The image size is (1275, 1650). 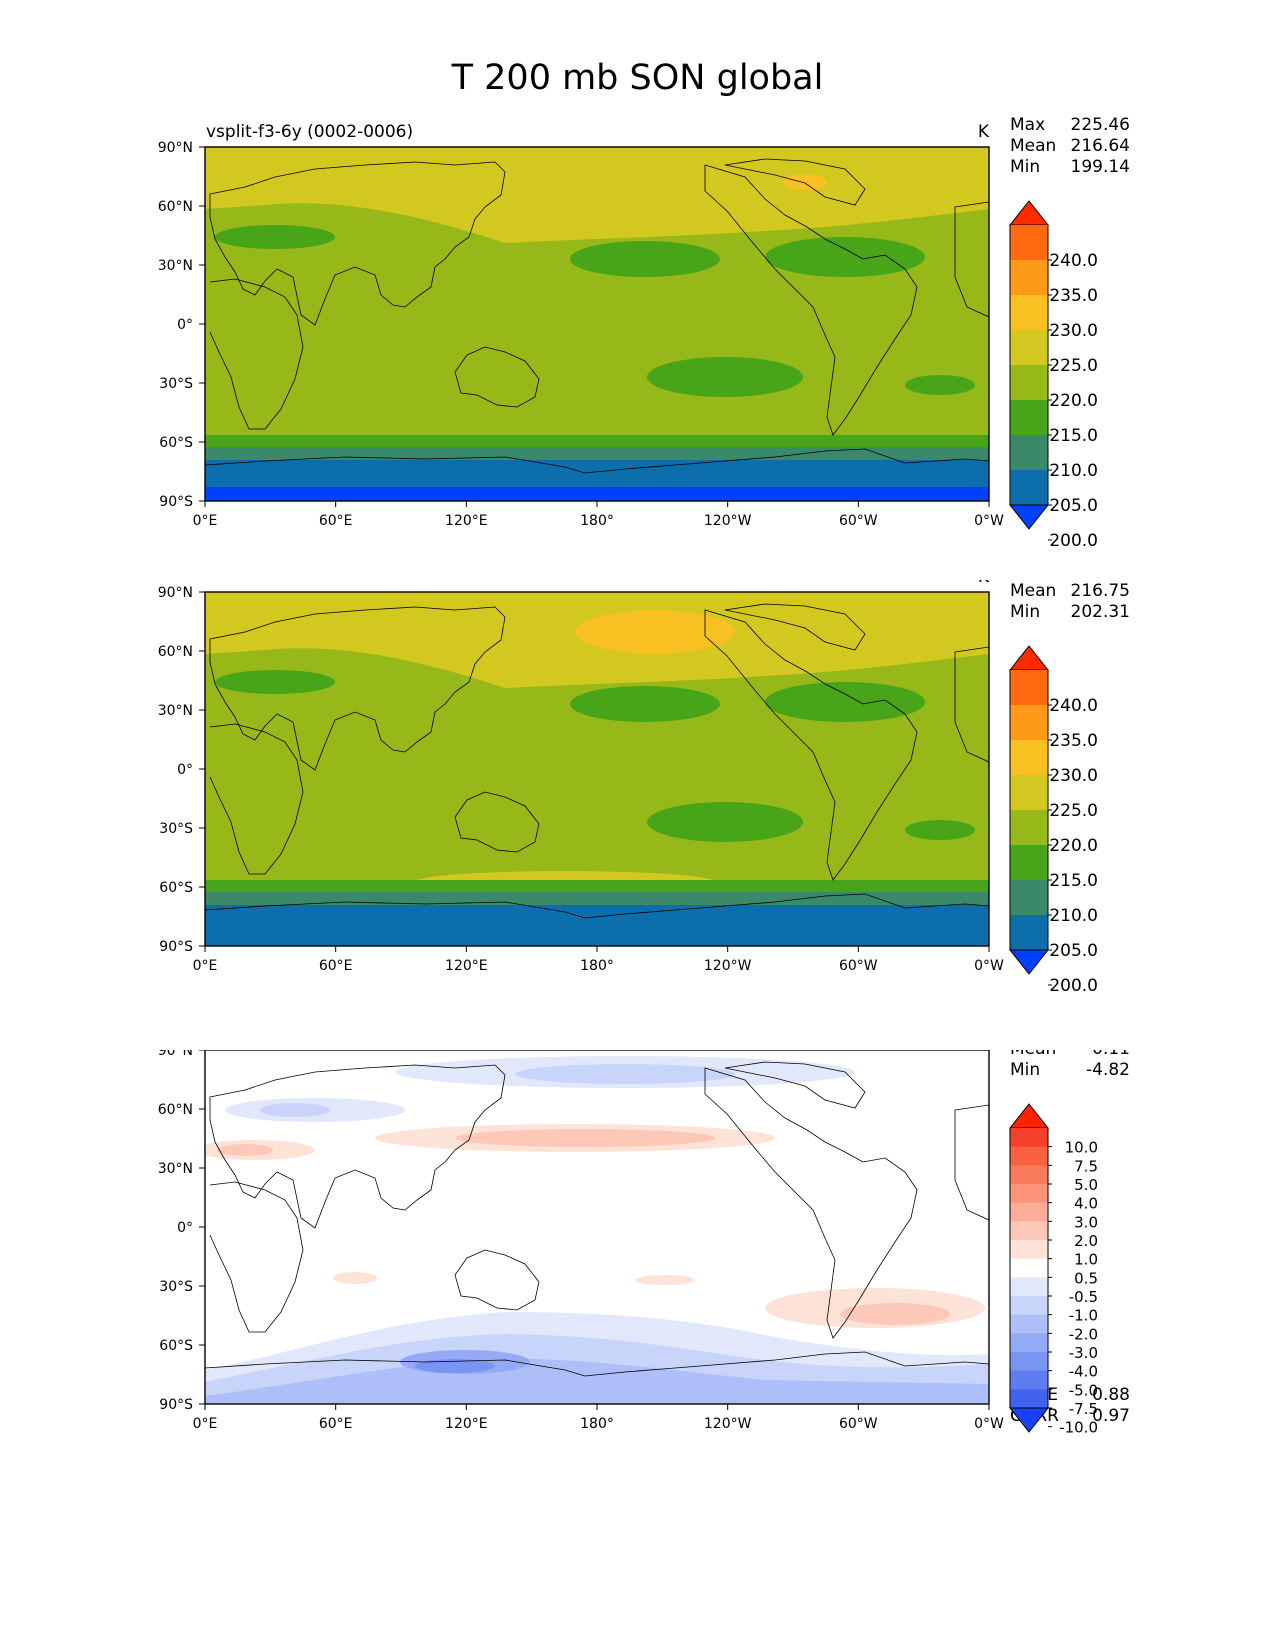 I want to click on diff-patch-negative, so click(x=295, y=1110).